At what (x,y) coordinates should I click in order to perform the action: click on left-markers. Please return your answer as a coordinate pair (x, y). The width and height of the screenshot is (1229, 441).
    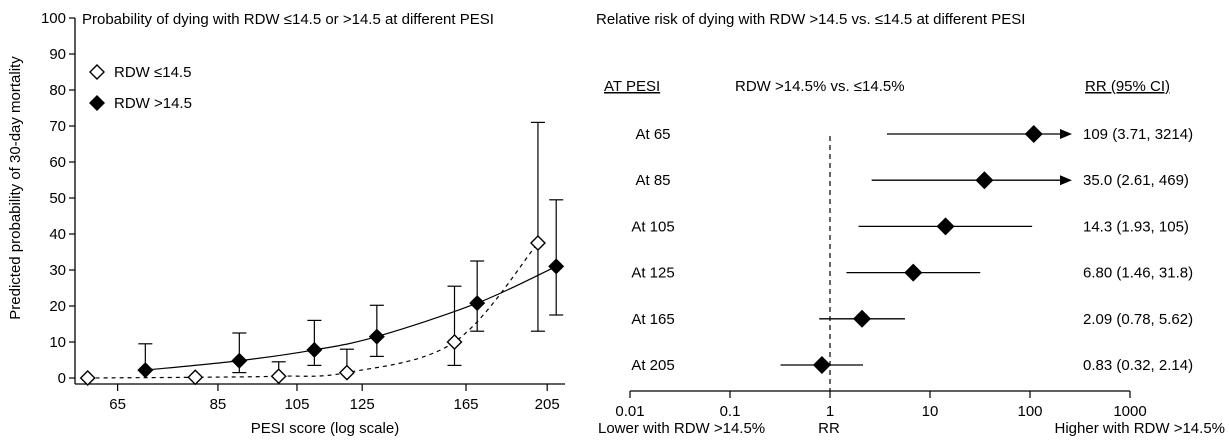
    Looking at the image, I should click on (322, 310).